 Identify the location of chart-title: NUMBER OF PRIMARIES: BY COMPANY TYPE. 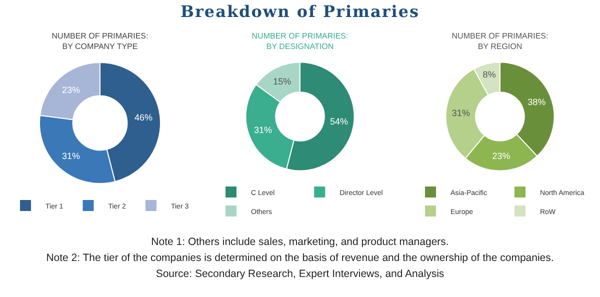
(100, 41).